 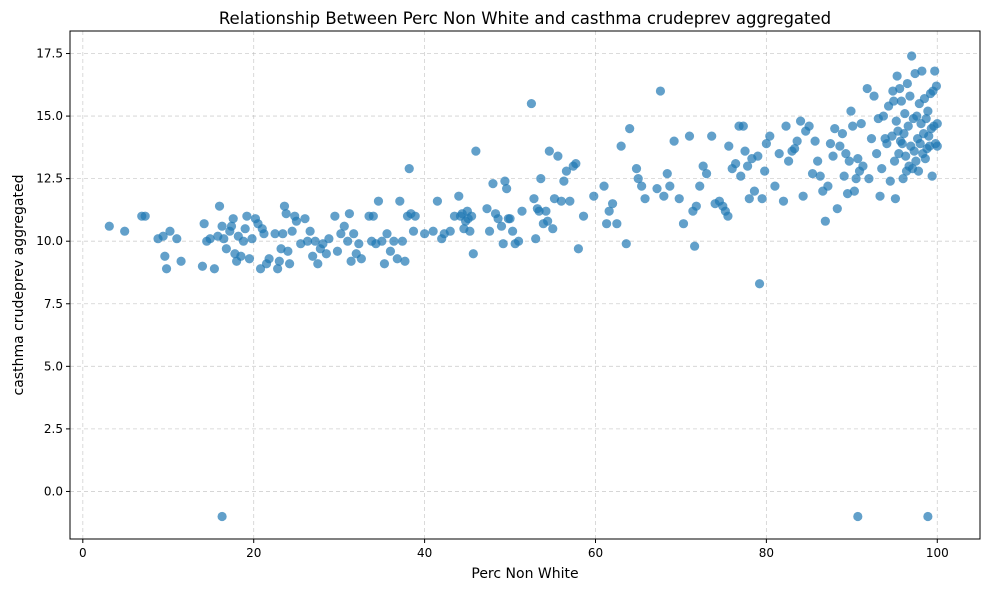 What do you see at coordinates (253, 553) in the screenshot?
I see `x-tick-label: 20` at bounding box center [253, 553].